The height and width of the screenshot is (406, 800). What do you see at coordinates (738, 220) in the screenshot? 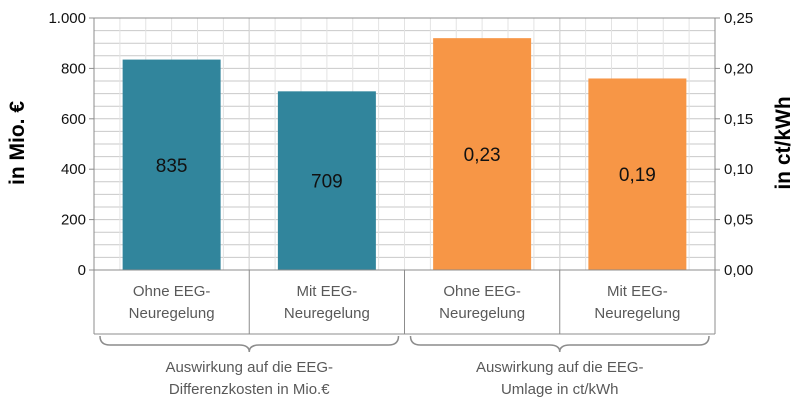
I see `right-tick-label: 0,05` at bounding box center [738, 220].